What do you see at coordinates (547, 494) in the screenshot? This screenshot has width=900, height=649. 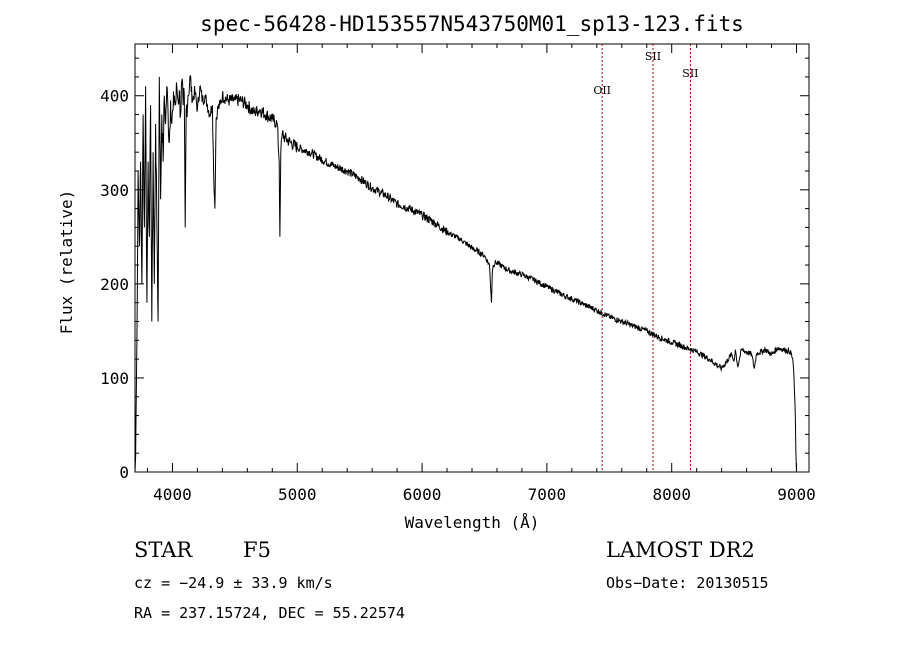 I see `x-tick-label: 7000` at bounding box center [547, 494].